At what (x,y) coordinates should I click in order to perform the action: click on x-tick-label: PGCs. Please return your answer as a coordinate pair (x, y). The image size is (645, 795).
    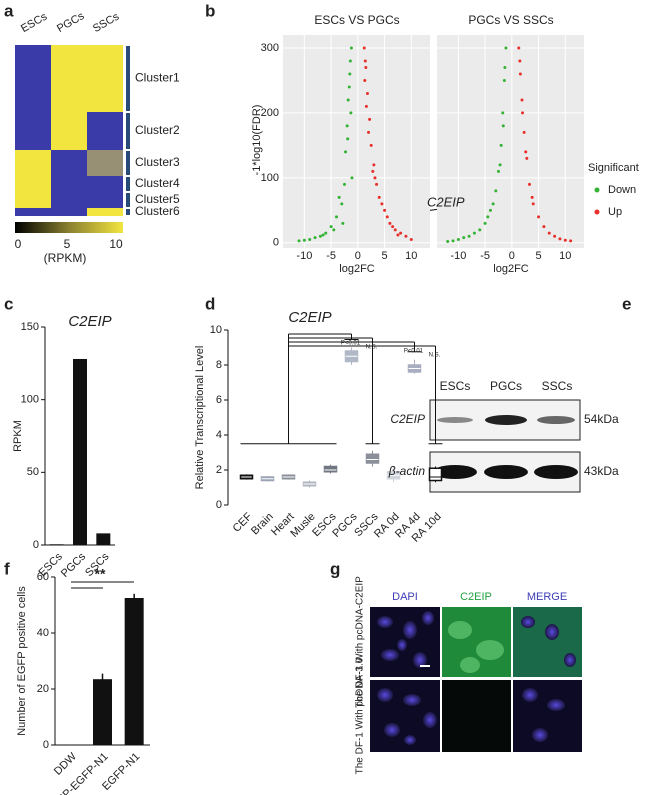
    Looking at the image, I should click on (74, 565).